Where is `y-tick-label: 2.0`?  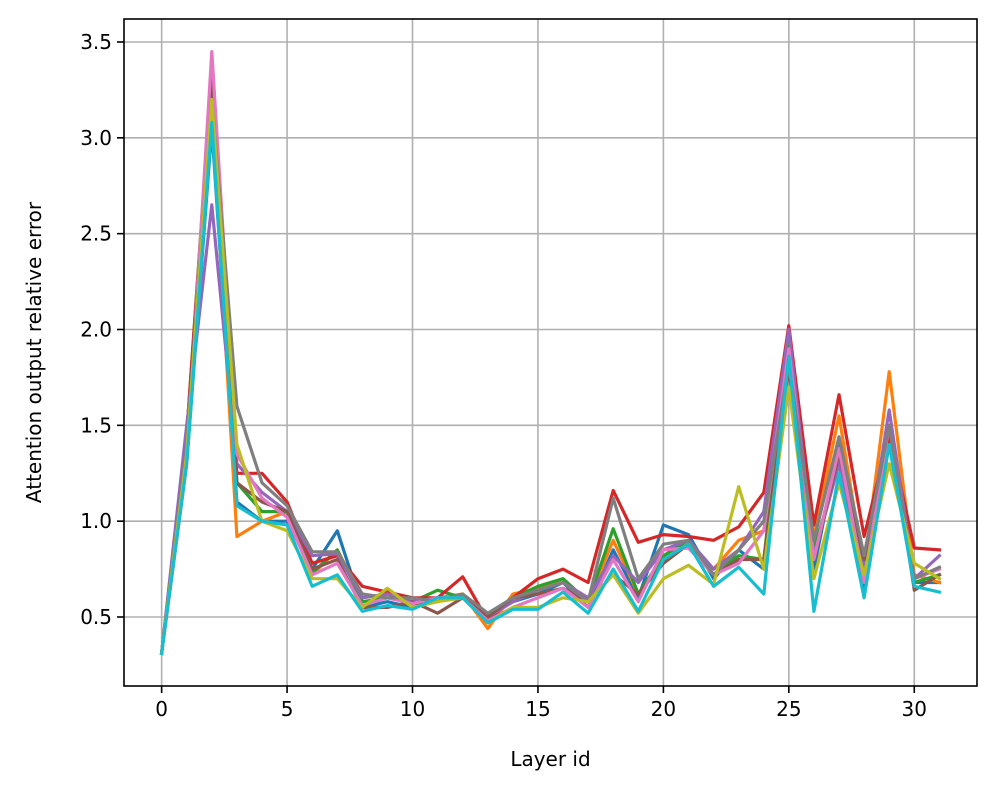 y-tick-label: 2.0 is located at coordinates (96, 330).